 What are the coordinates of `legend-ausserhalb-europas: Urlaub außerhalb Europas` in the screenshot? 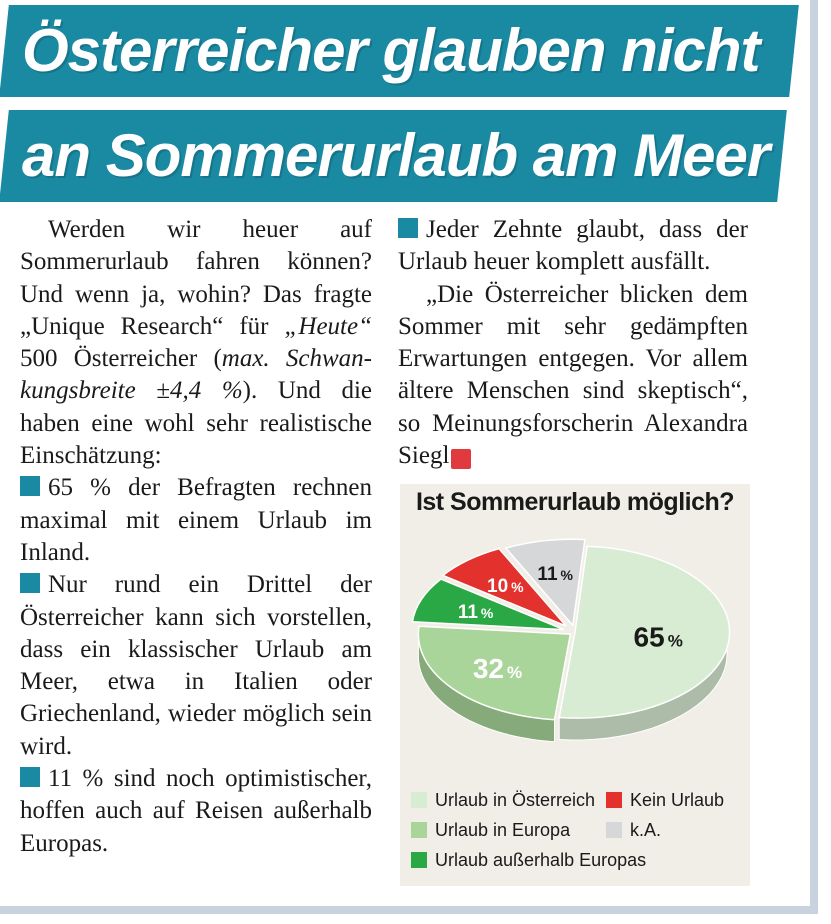 It's located at (528, 860).